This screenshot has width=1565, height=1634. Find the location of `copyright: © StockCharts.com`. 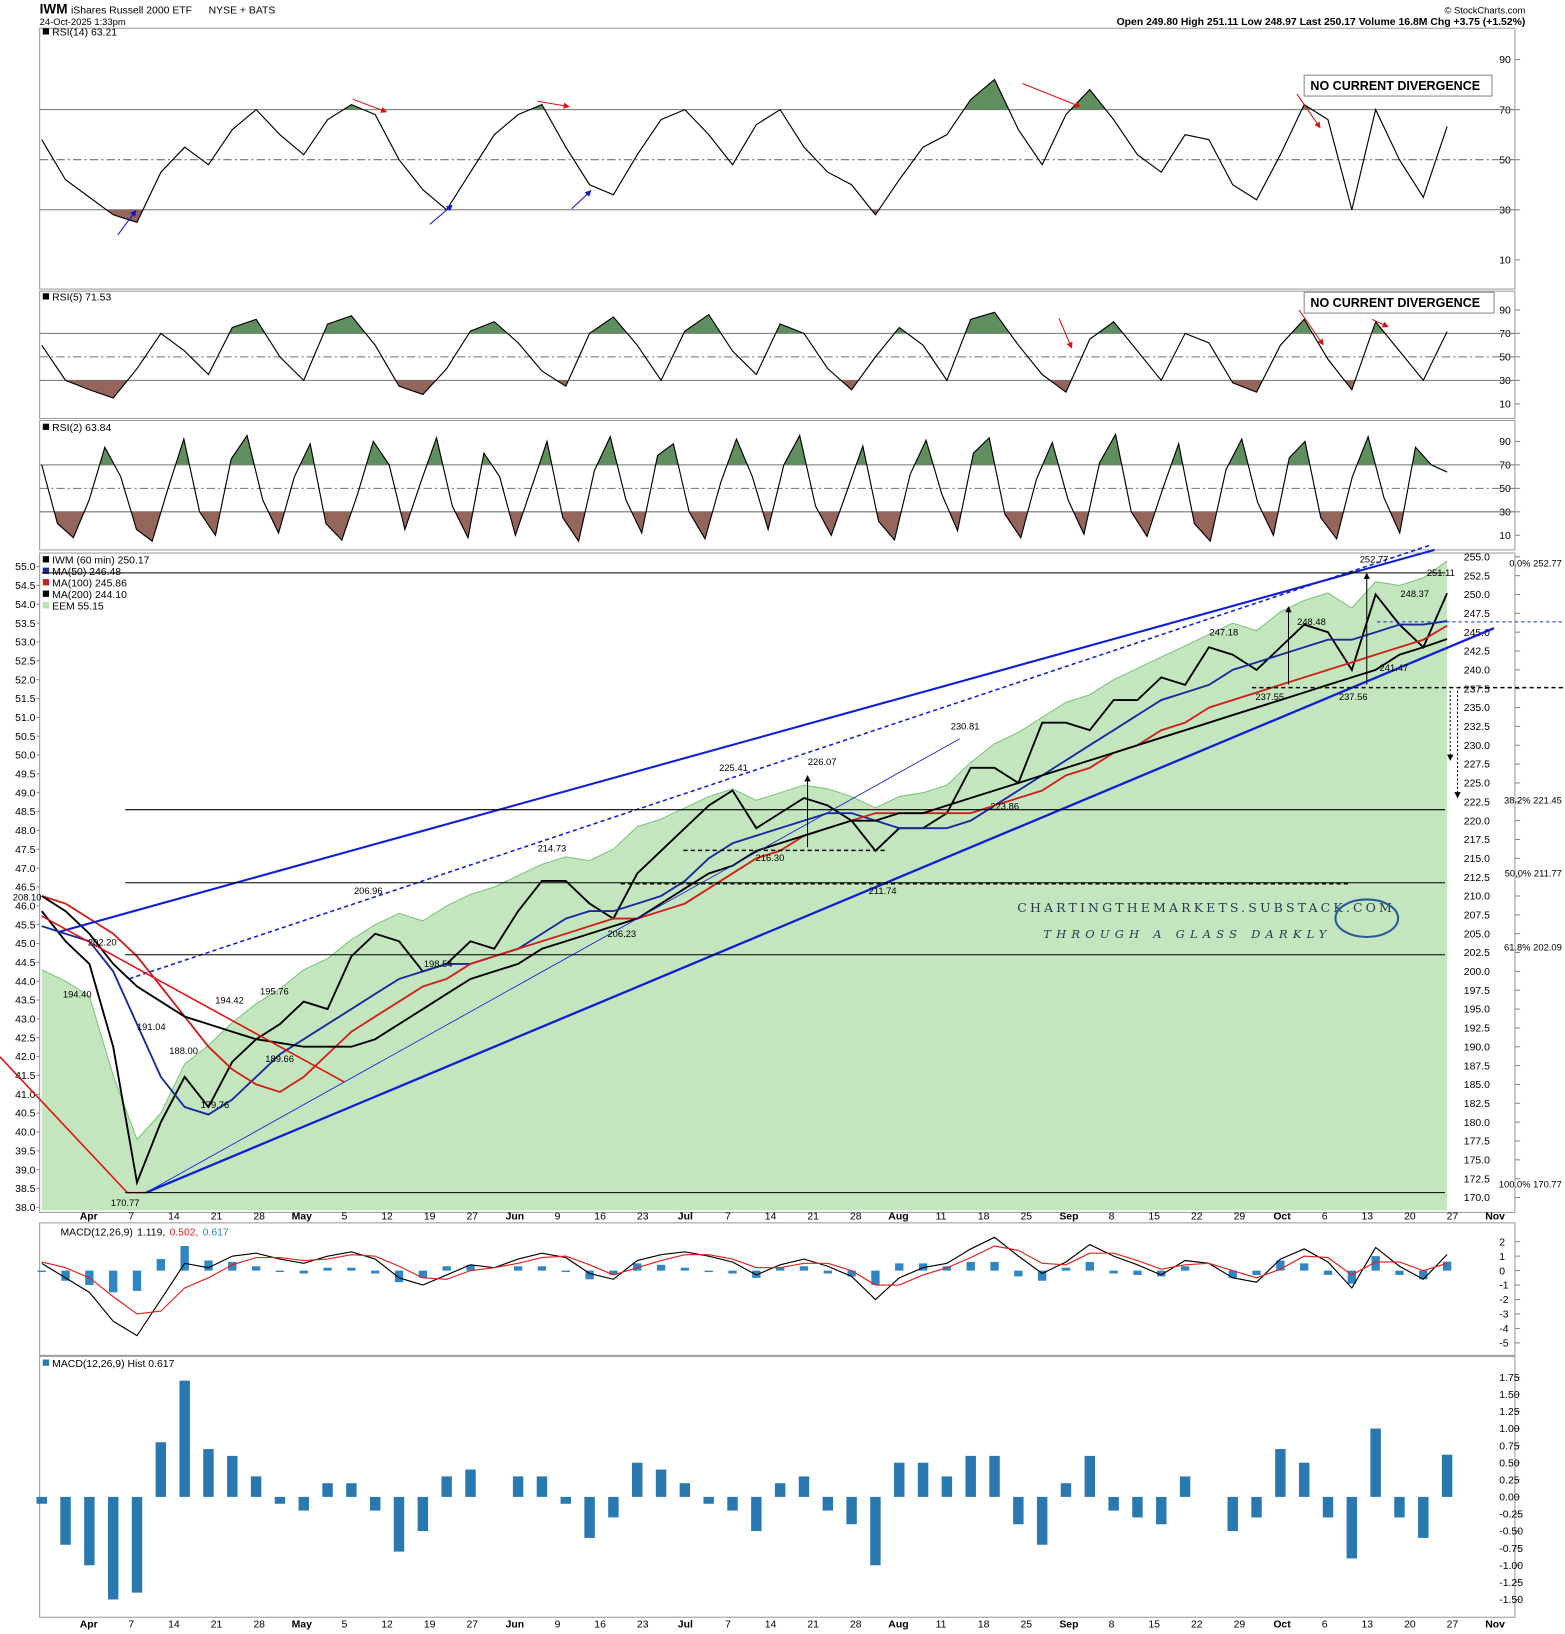

copyright: © StockCharts.com is located at coordinates (1484, 11).